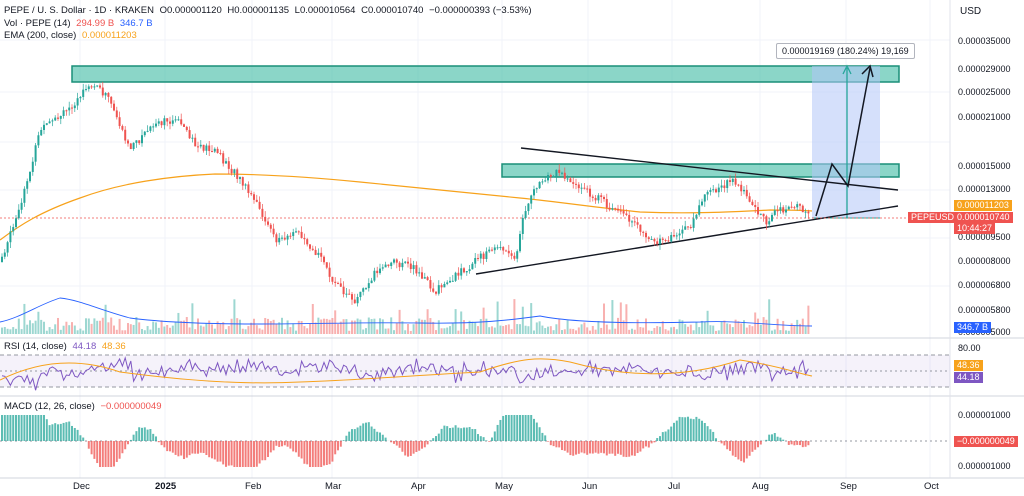 The width and height of the screenshot is (1024, 496). Describe the element at coordinates (843, 142) in the screenshot. I see `projection-path` at that location.